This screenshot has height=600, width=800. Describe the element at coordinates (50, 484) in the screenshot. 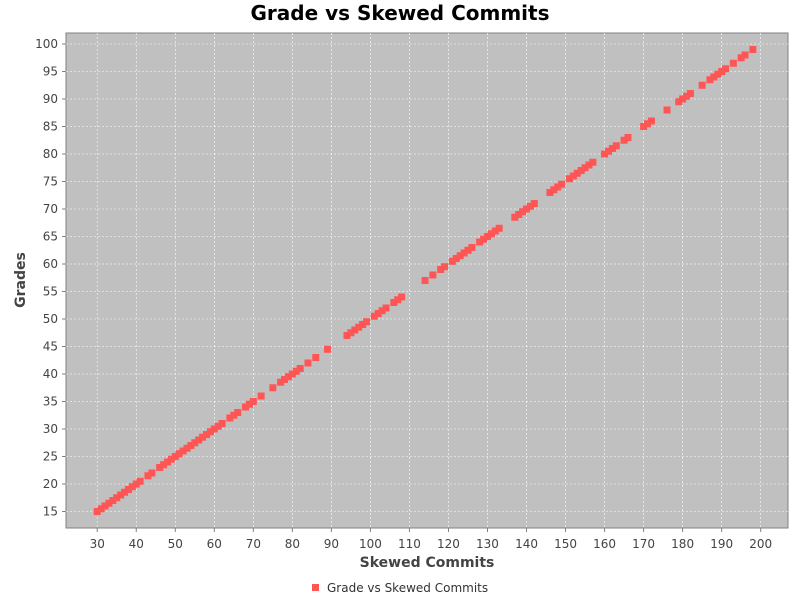

I see `y-tick-label: 20` at that location.